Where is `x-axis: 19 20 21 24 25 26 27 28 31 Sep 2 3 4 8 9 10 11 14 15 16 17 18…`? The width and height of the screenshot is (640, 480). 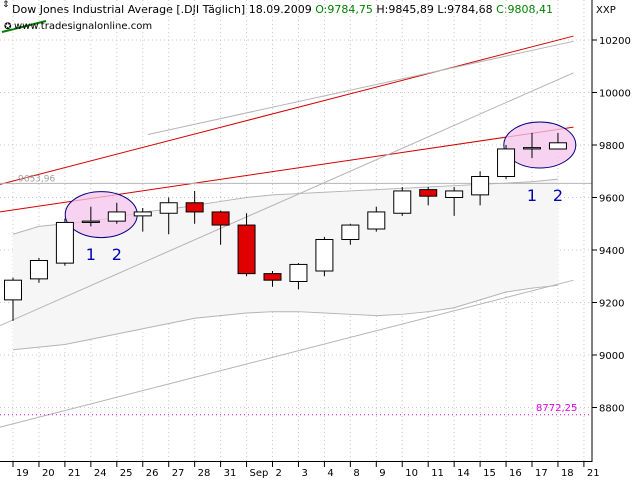 x-axis: 19 20 21 24 25 26 27 28 31 Sep 2 3 4 8 9 10 11 14 15 16 17 18… is located at coordinates (306, 470).